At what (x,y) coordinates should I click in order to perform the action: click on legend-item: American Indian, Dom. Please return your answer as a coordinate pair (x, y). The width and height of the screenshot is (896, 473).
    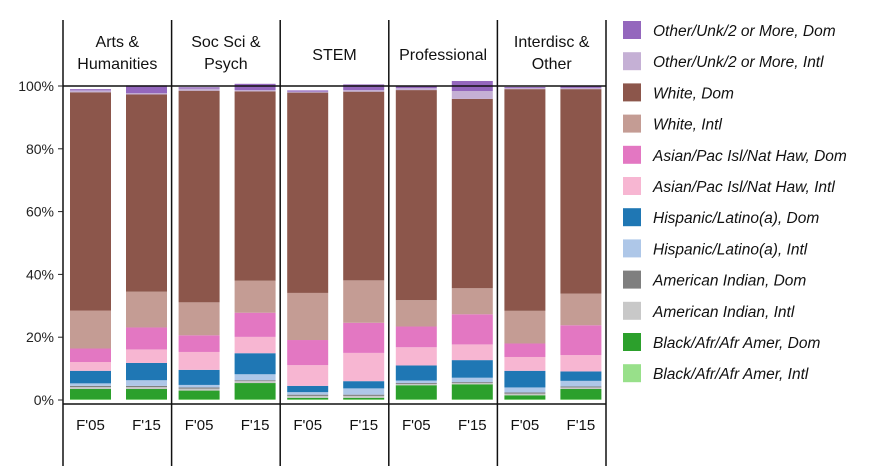
    Looking at the image, I should click on (714, 280).